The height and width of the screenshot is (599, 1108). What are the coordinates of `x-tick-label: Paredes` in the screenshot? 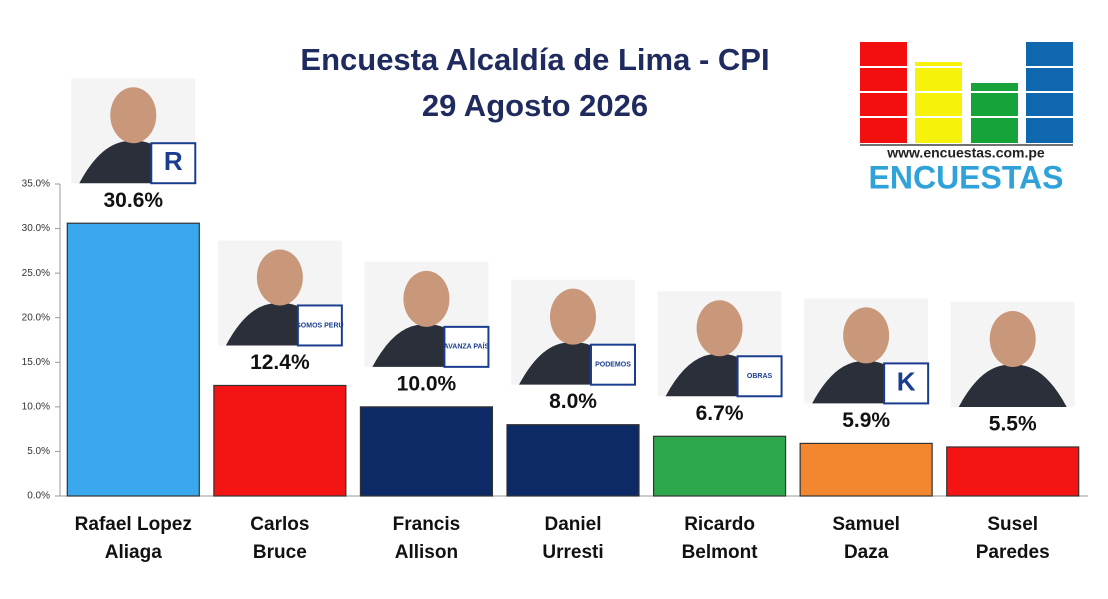 It's located at (1013, 552).